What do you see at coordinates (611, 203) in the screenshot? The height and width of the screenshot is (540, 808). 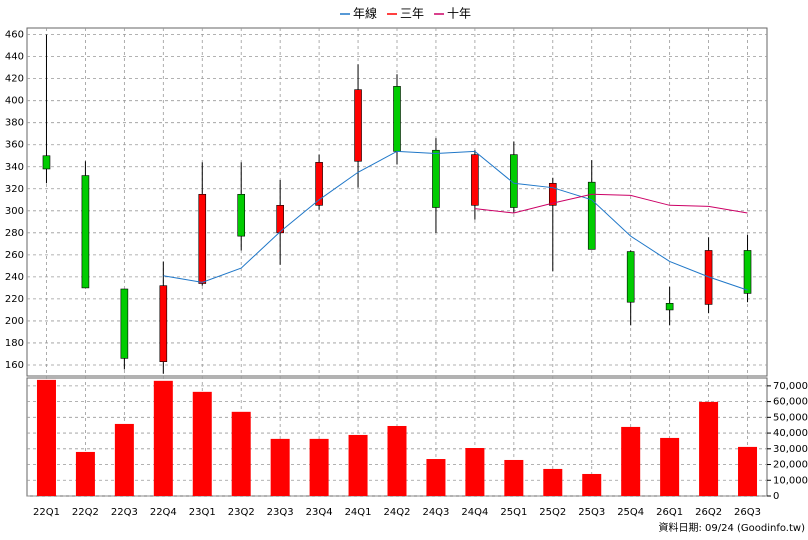 I see `line` at bounding box center [611, 203].